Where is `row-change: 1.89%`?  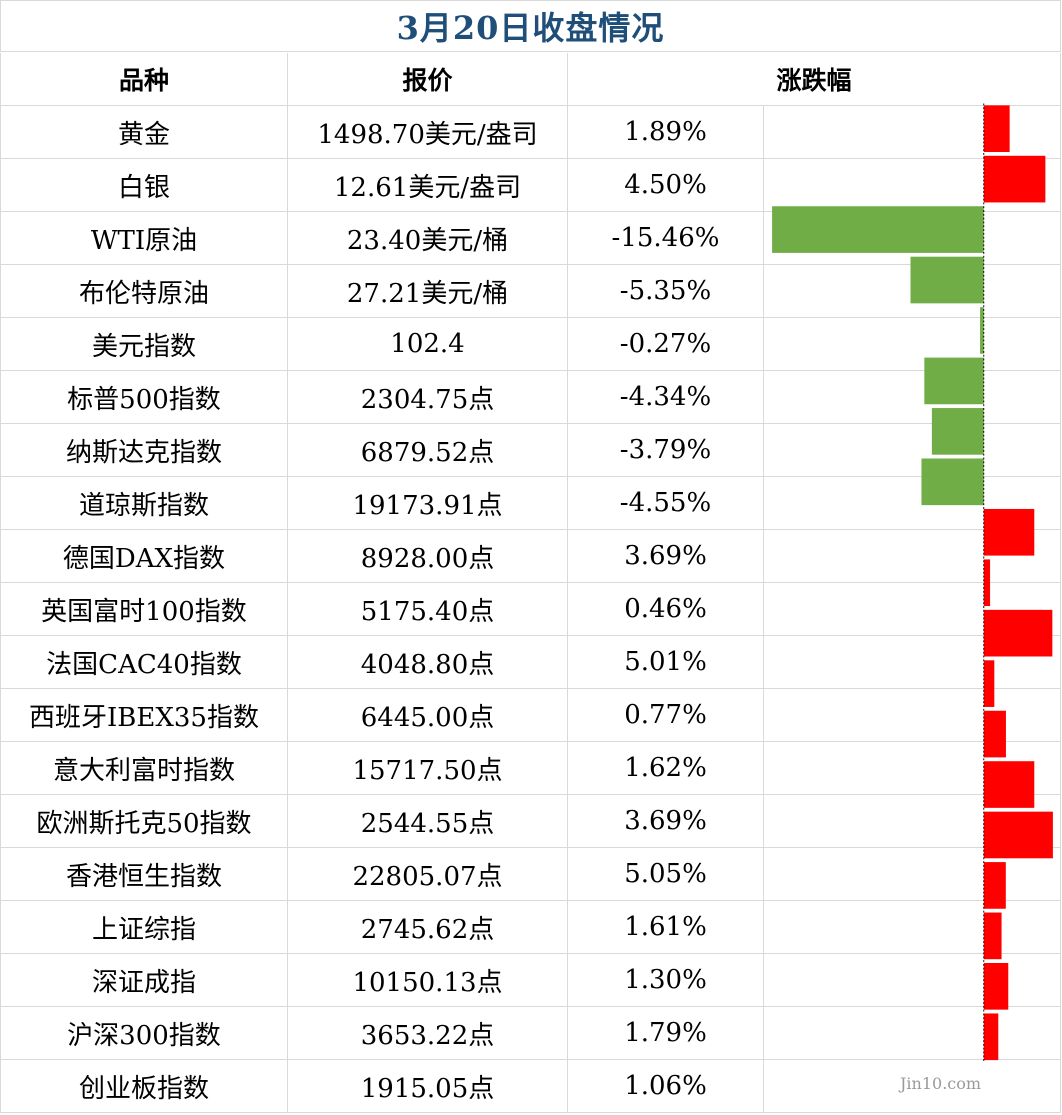
row-change: 1.89% is located at coordinates (666, 132).